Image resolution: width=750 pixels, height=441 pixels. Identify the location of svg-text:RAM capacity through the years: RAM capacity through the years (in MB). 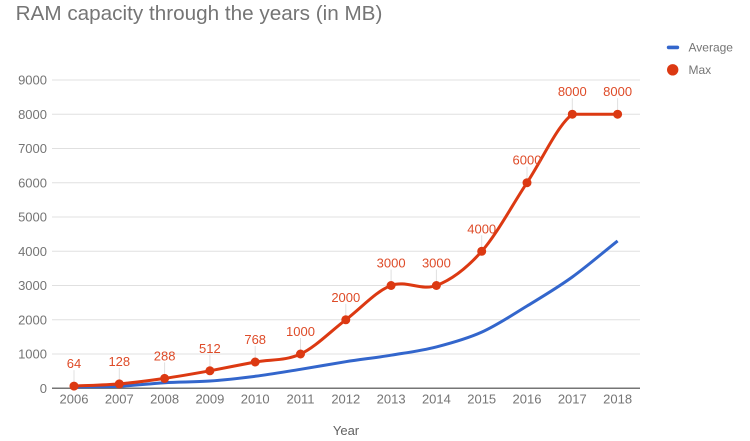
(199, 13).